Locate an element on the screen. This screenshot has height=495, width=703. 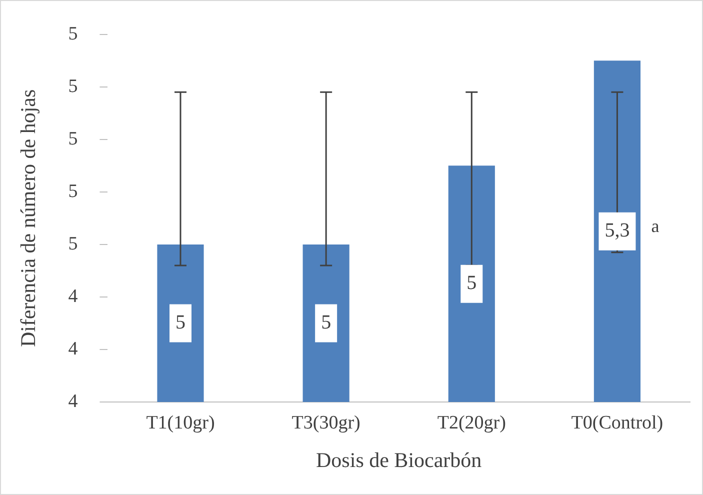
x-tick-label: T3(30gr) is located at coordinates (326, 423).